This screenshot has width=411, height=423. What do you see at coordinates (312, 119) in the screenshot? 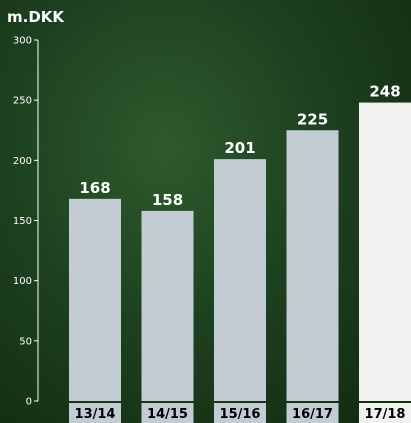
I see `value-label-16-17: 225` at bounding box center [312, 119].